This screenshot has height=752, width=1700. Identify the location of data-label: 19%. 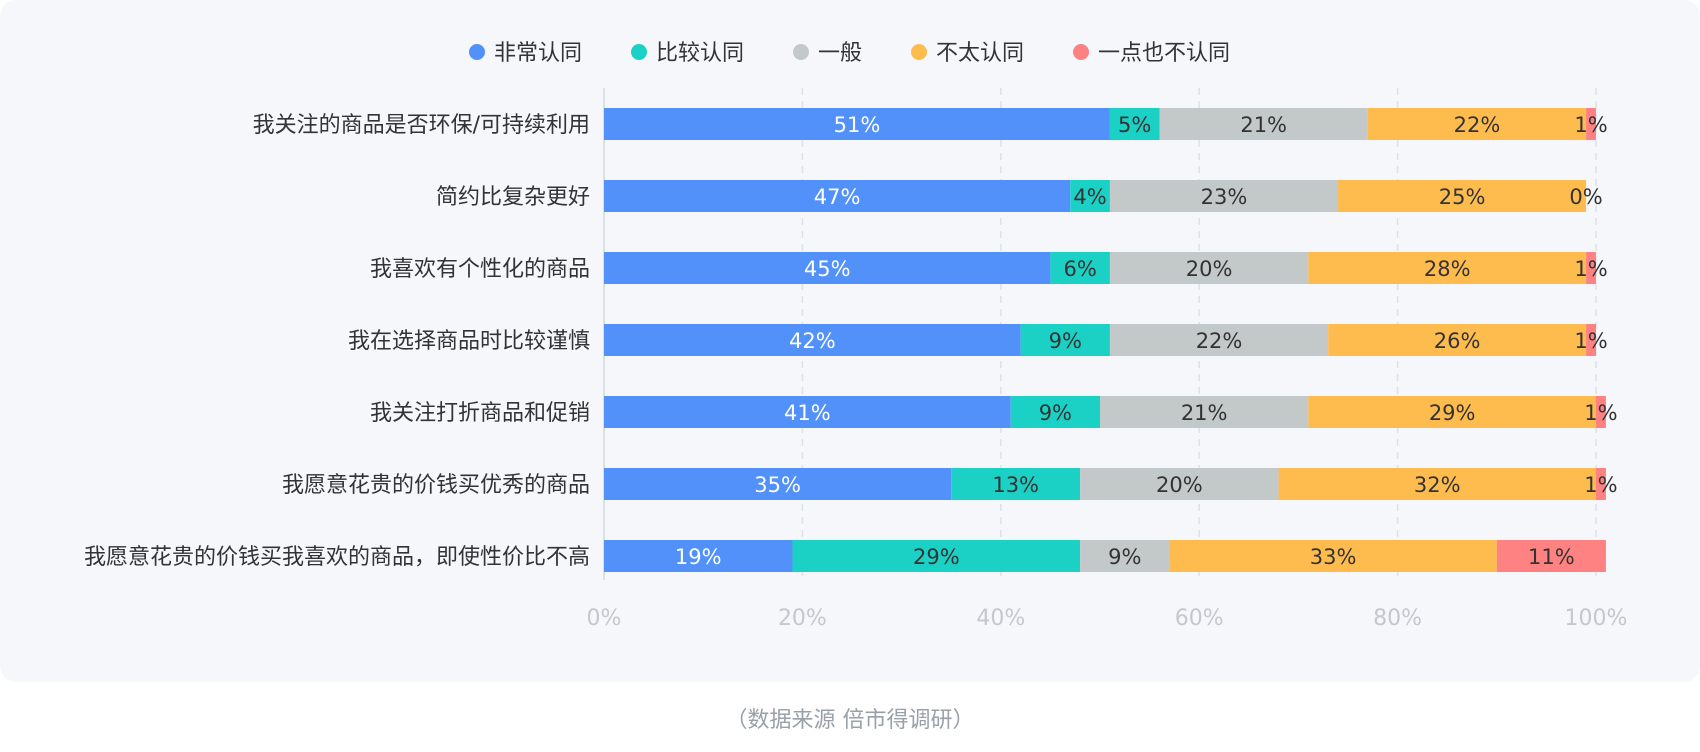
(698, 557).